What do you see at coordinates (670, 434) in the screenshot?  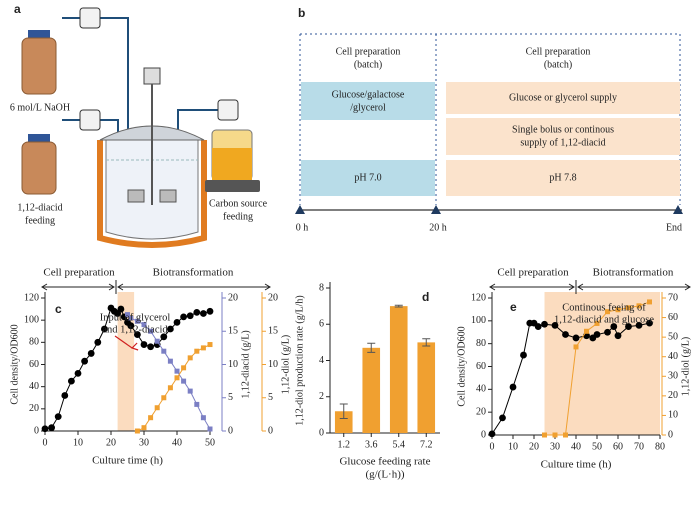 I see `y-tick-label: 0` at bounding box center [670, 434].